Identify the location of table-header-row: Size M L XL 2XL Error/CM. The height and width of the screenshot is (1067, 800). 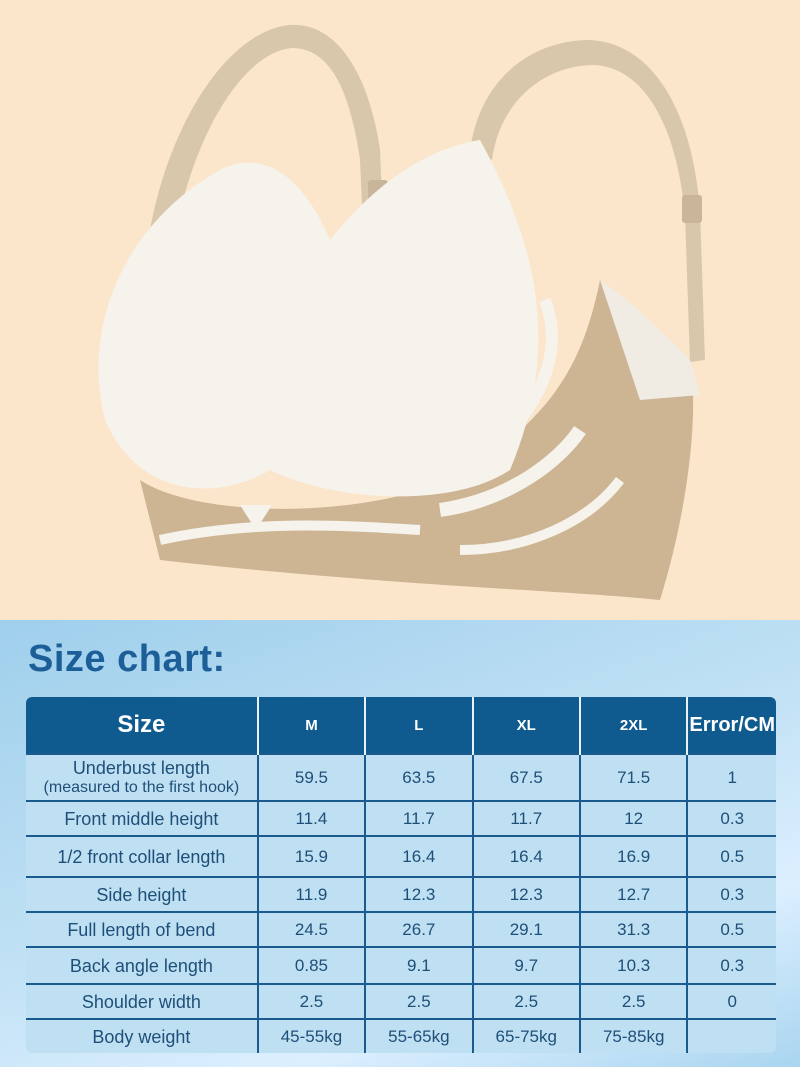
(401, 725).